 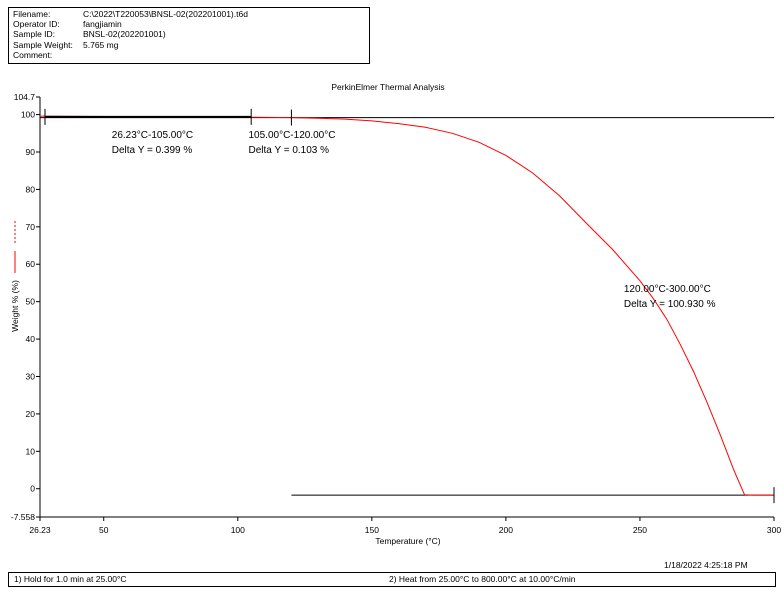 I want to click on y-tick-label: 10, so click(x=31, y=451).